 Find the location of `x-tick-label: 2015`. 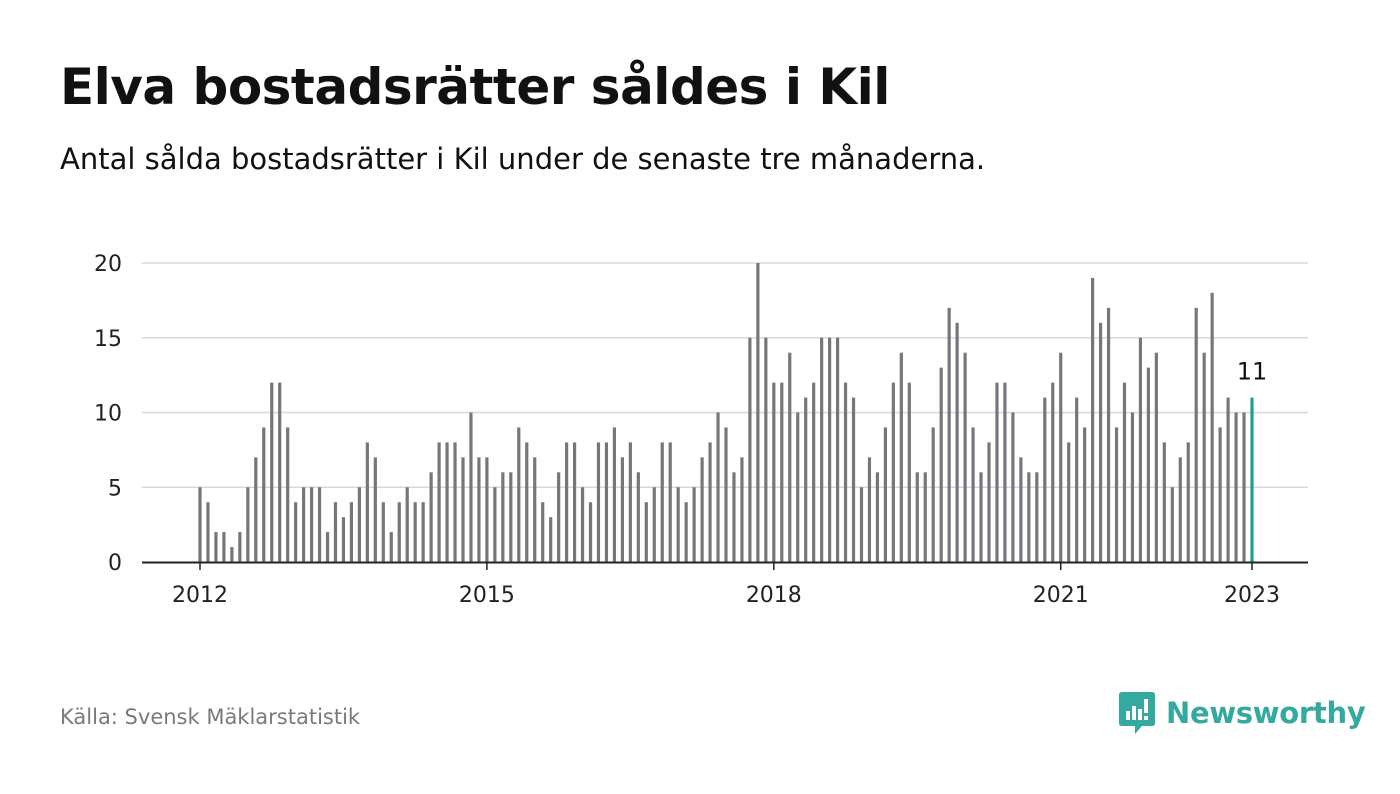

x-tick-label: 2015 is located at coordinates (487, 595).